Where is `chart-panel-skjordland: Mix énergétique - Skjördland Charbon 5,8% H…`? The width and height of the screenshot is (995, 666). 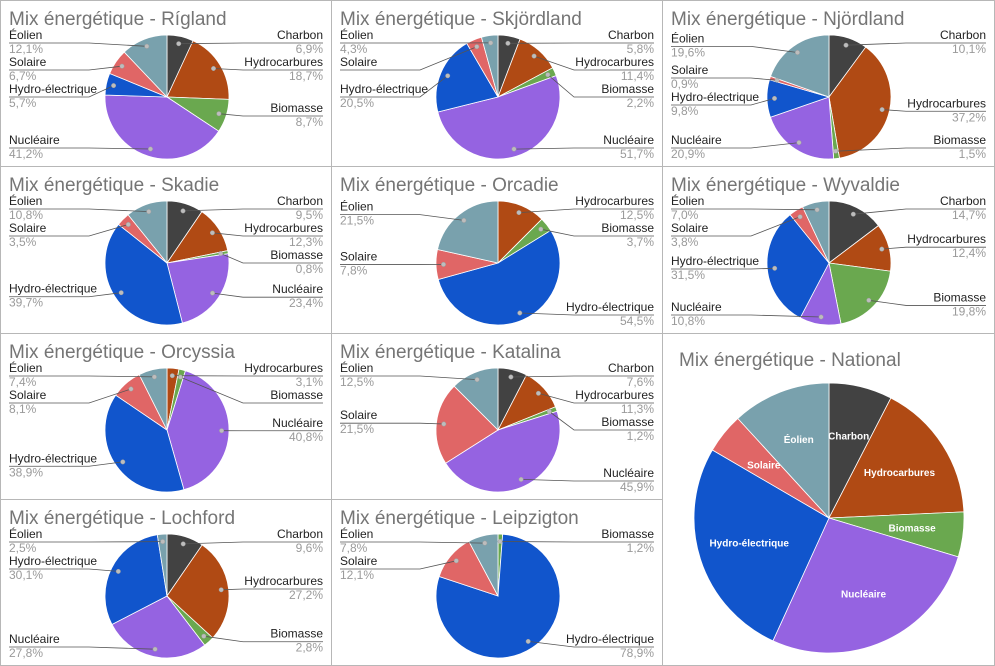
chart-panel-skjordland: Mix énergétique - Skjördland Charbon 5,8% H… is located at coordinates (497, 83).